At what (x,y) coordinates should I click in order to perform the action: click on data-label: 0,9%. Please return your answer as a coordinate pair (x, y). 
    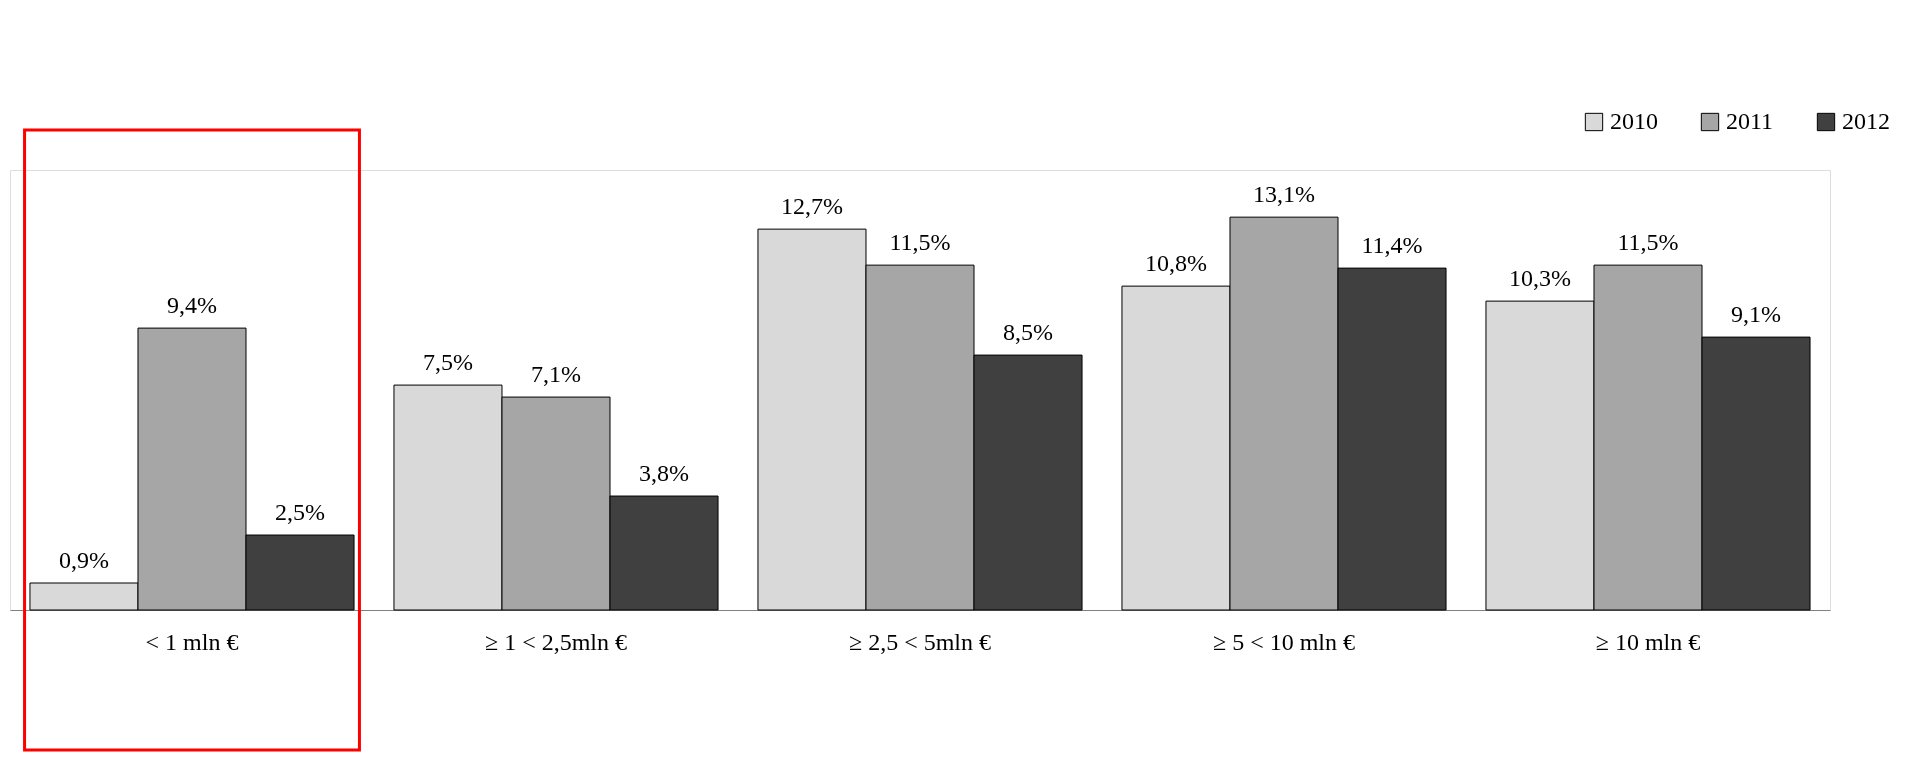
    Looking at the image, I should click on (83, 560).